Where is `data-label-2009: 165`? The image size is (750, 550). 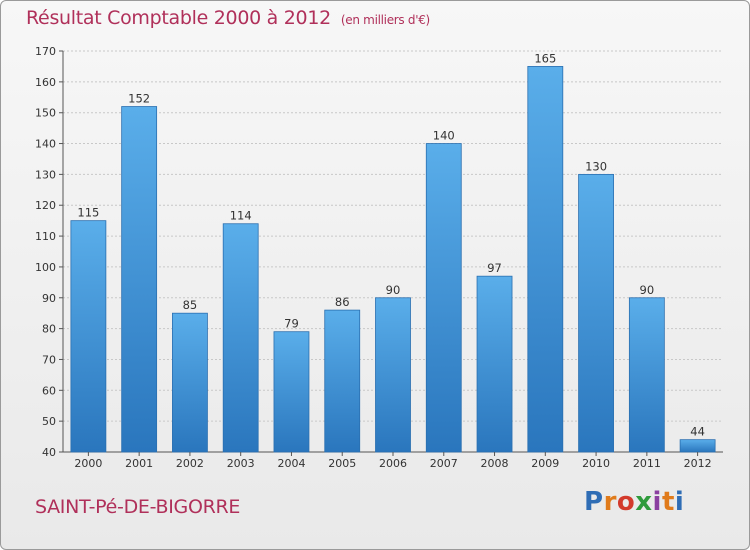 data-label-2009: 165 is located at coordinates (545, 58).